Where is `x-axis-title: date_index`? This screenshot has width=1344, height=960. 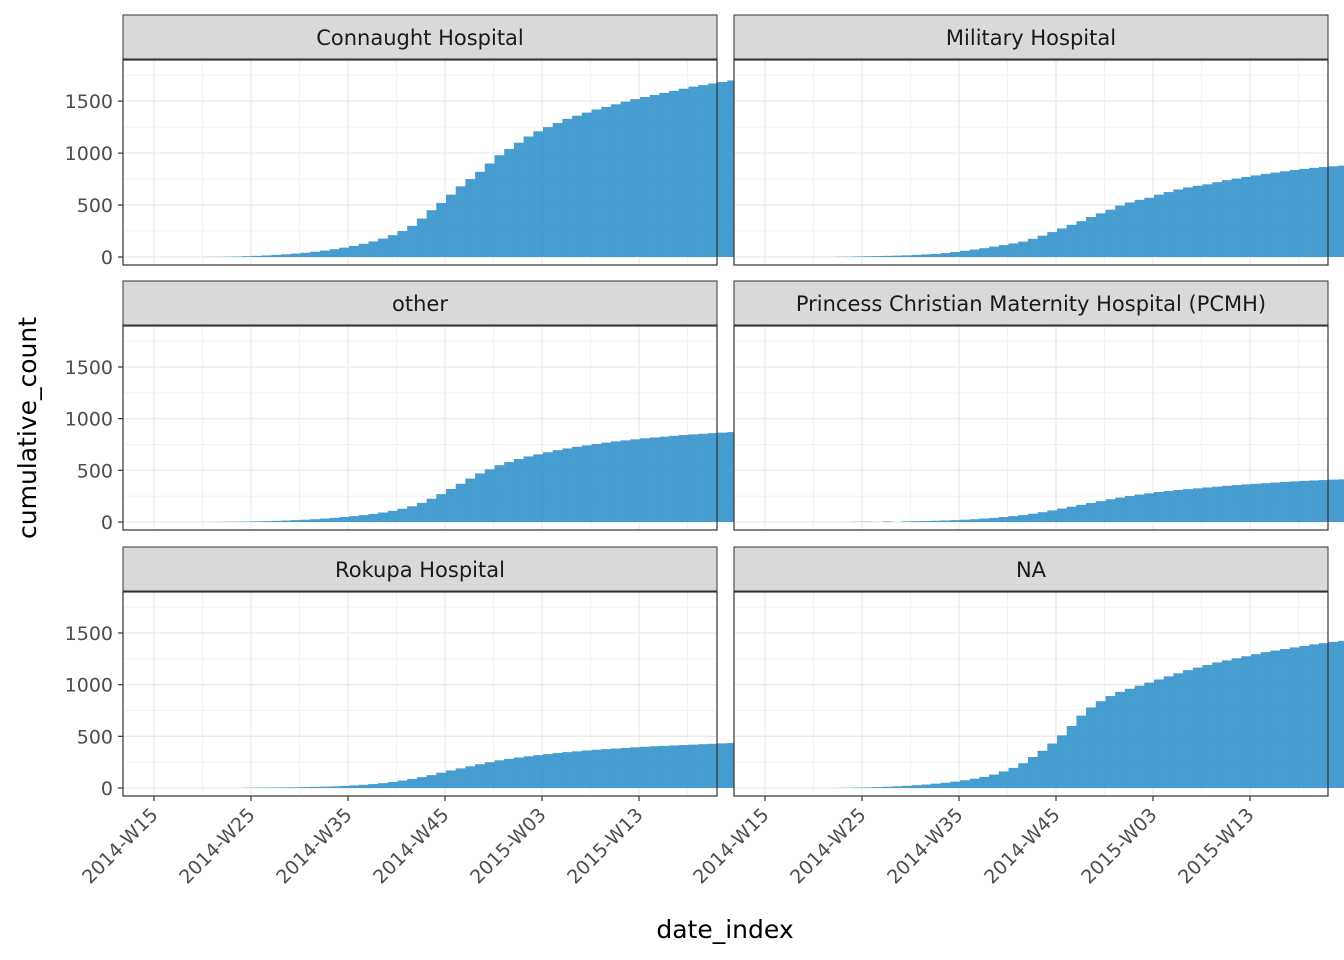 x-axis-title: date_index is located at coordinates (724, 929).